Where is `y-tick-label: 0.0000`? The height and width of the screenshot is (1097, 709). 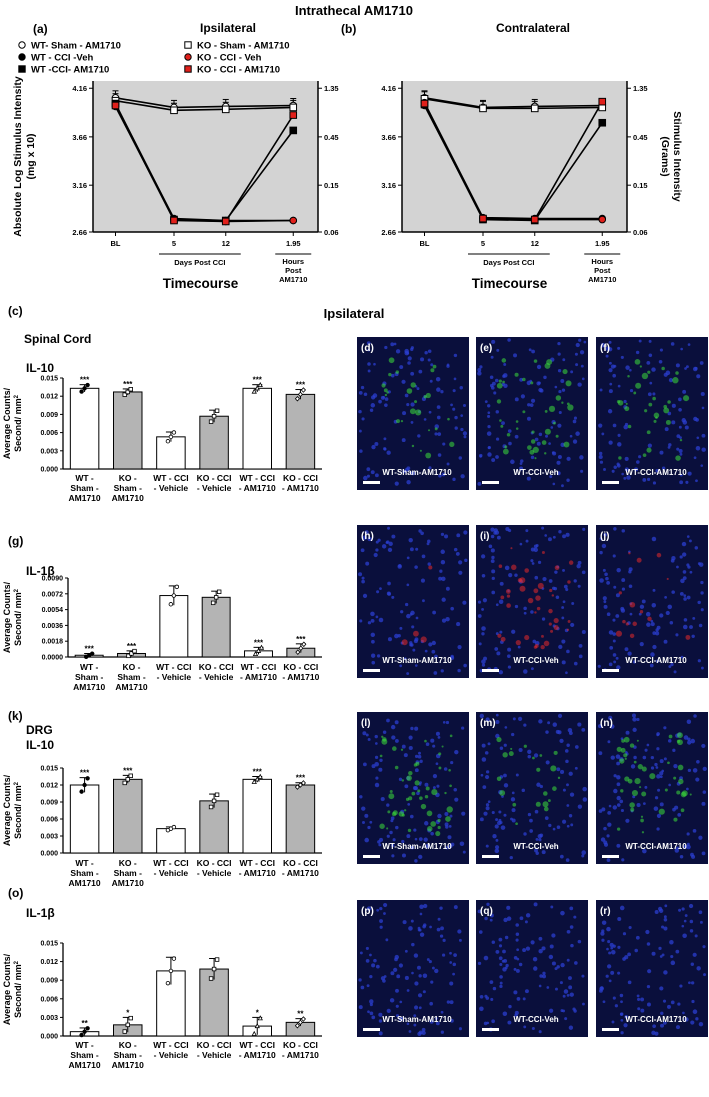
y-tick-label: 0.0000 is located at coordinates (53, 658).